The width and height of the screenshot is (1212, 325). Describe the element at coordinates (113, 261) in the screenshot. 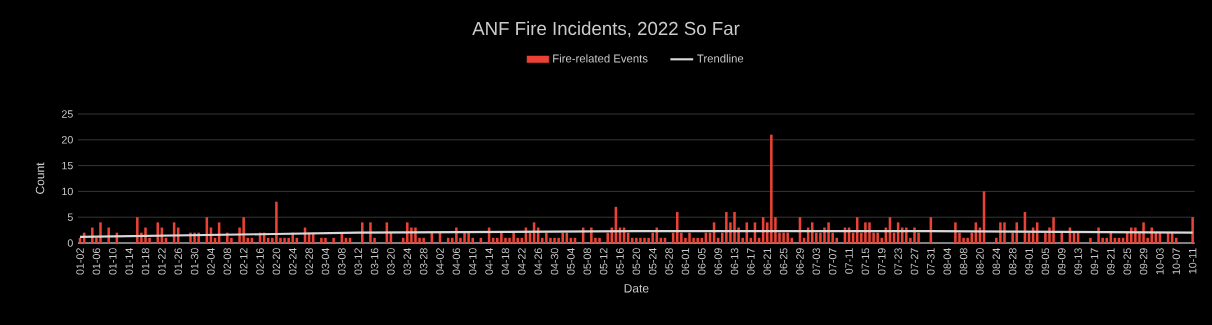

I see `x-tick-label: 01-10` at that location.